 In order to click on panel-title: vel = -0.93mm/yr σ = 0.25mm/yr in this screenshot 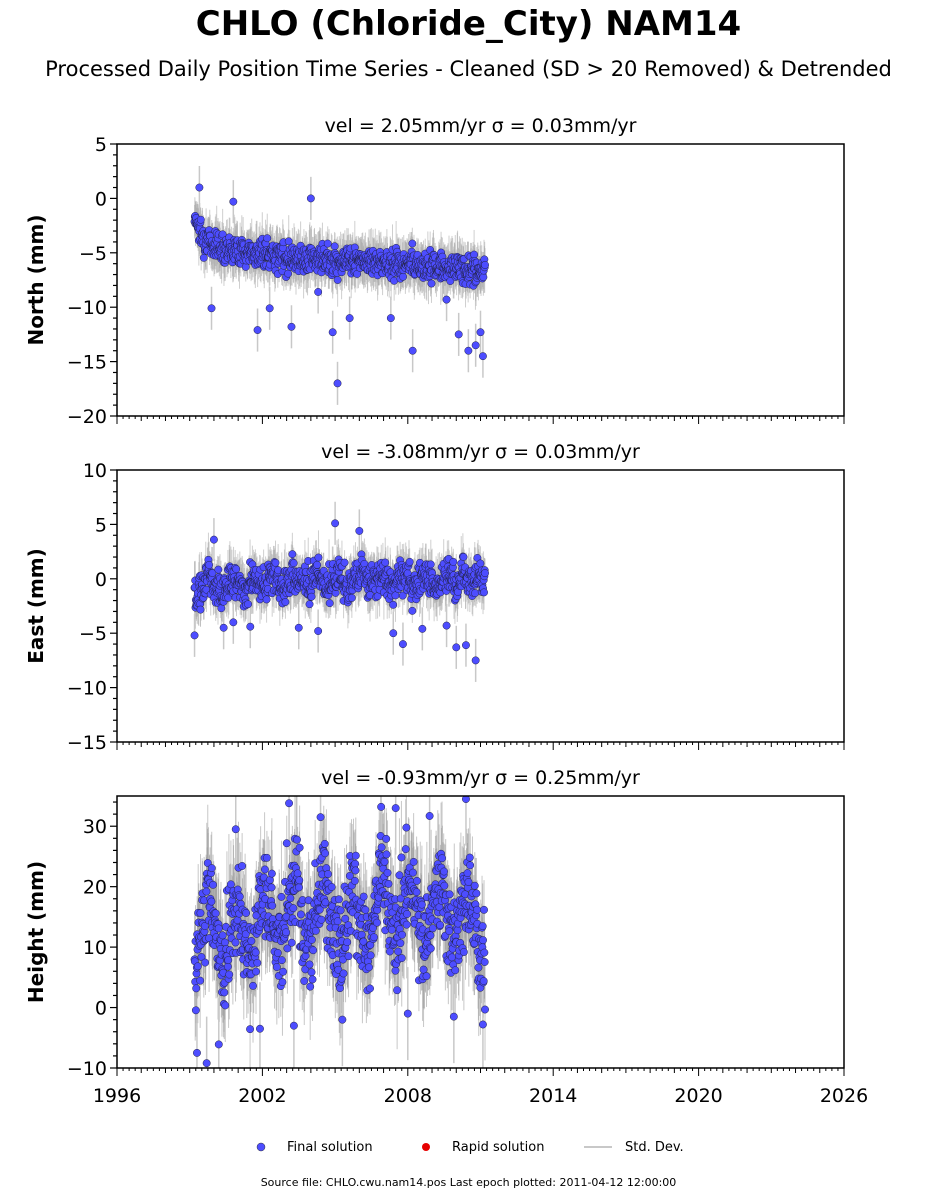, I will do `click(480, 778)`.